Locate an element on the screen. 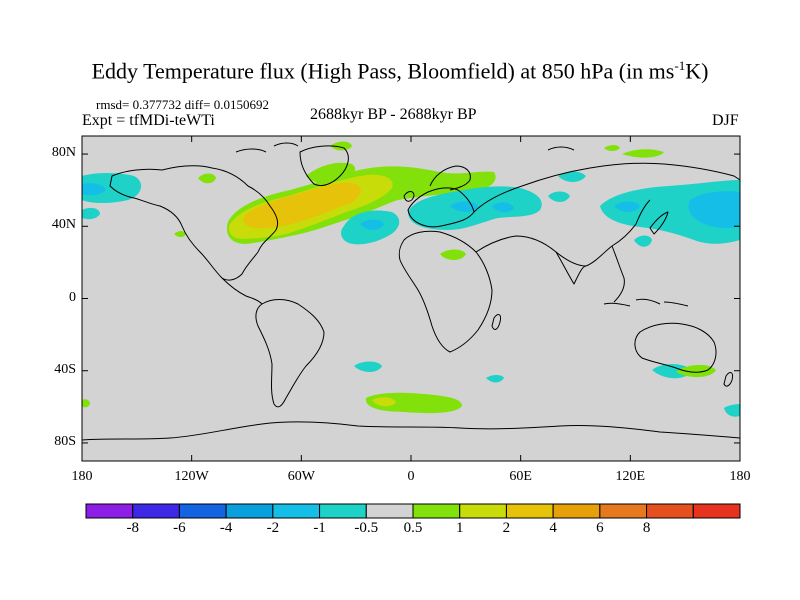 This screenshot has height=600, width=800. colorbar-label: 8 is located at coordinates (646, 528).